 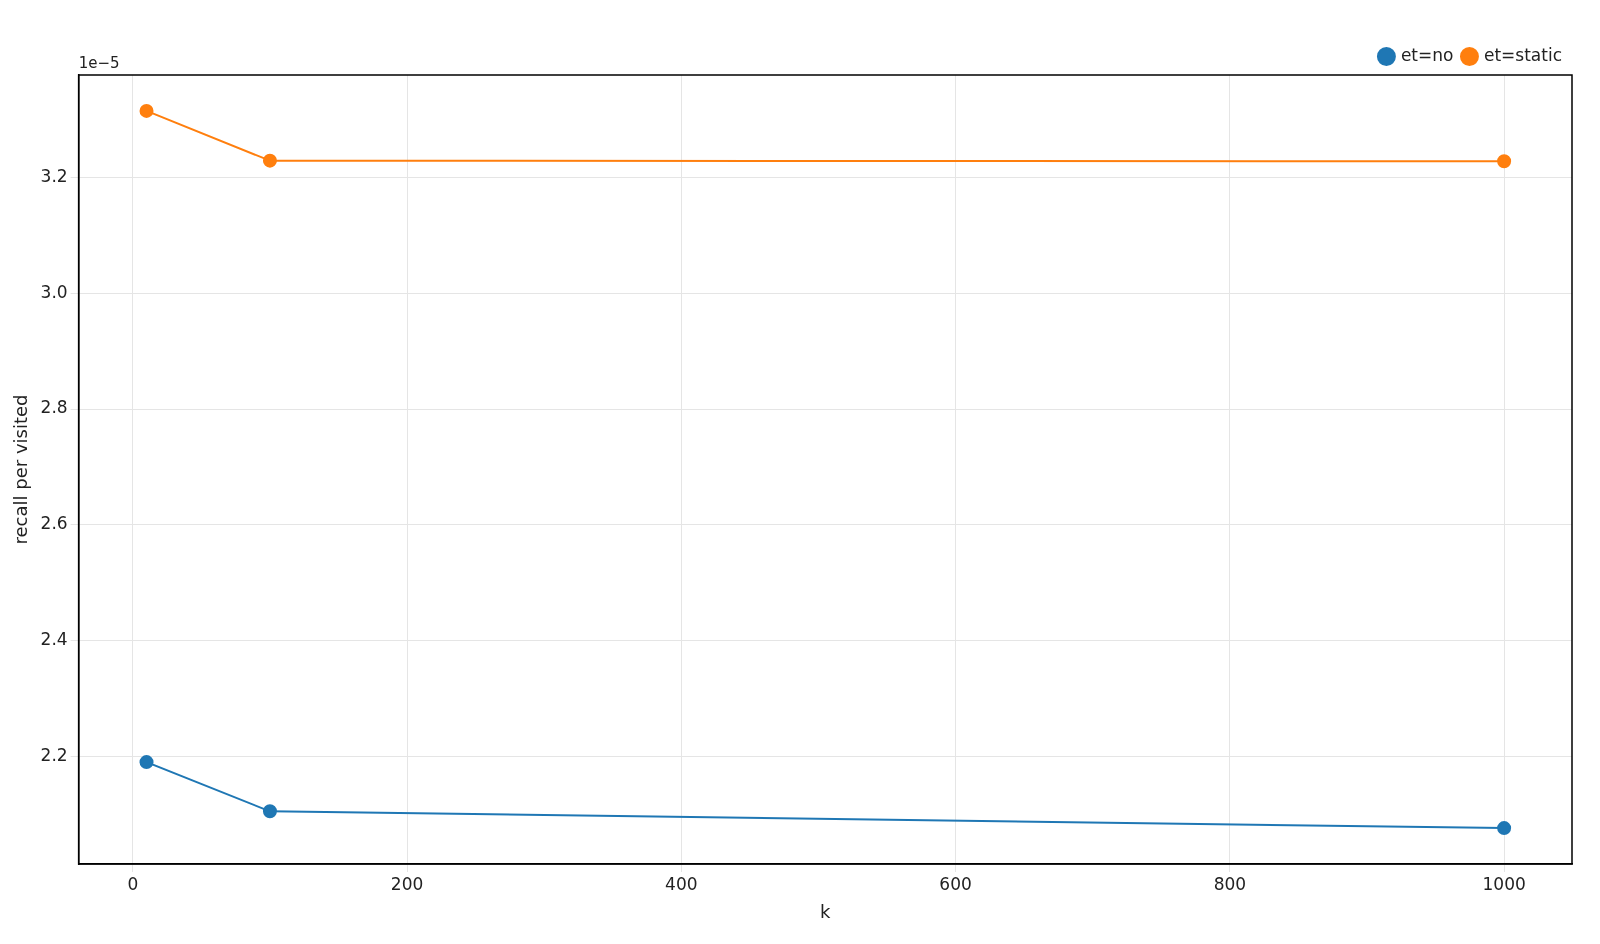 I want to click on legend-label: et=no, so click(x=1427, y=54).